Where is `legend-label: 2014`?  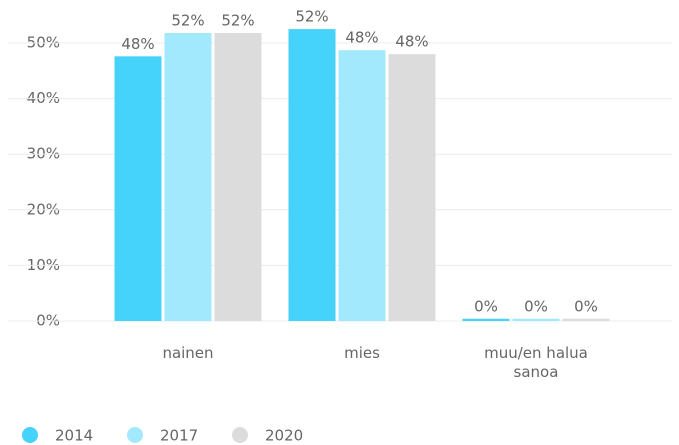 legend-label: 2014 is located at coordinates (74, 436).